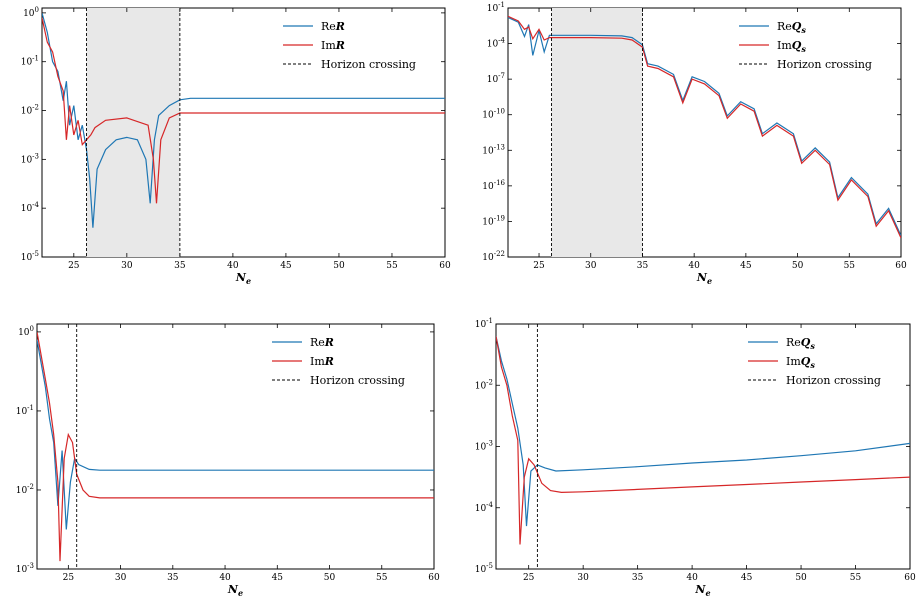 Image resolution: width=923 pixels, height=609 pixels. I want to click on series-line-ReR, so click(235, 434).